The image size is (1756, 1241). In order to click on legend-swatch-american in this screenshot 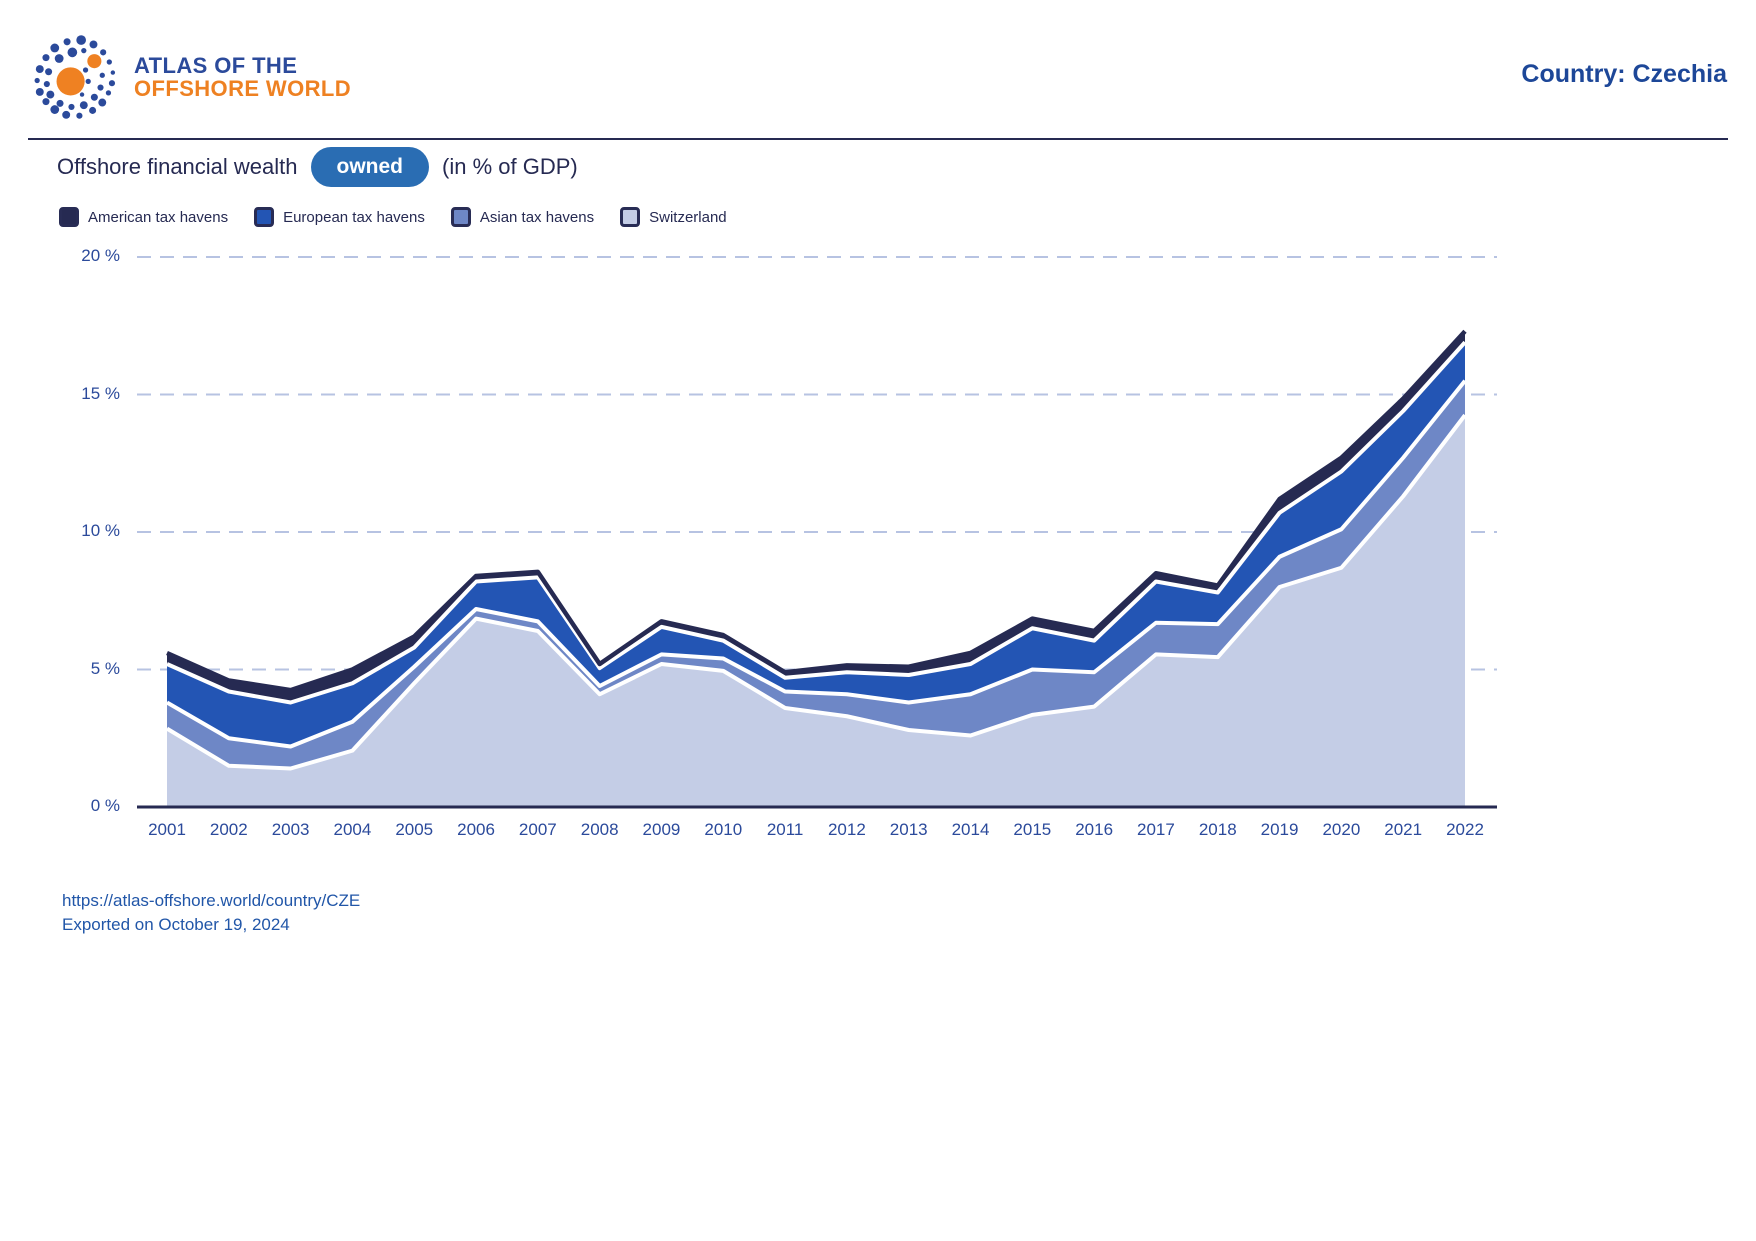, I will do `click(69, 217)`.